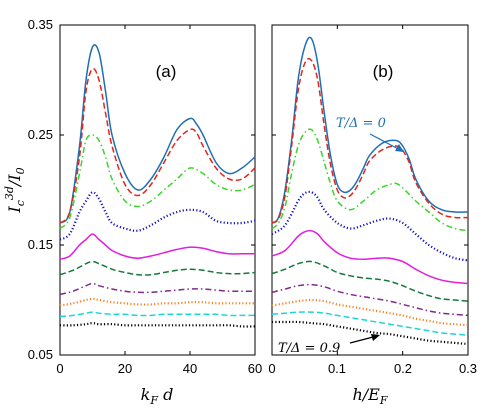  I want to click on a-xlabel: kF d, so click(157, 396).